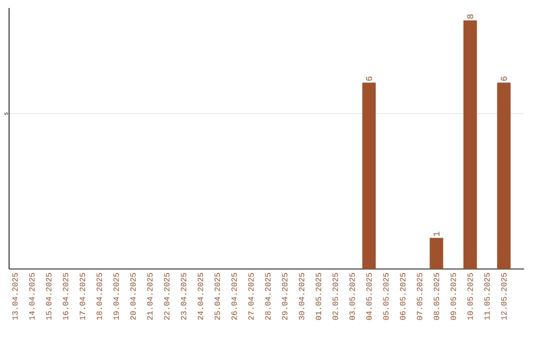 Image resolution: width=540 pixels, height=340 pixels. I want to click on data-label: 1, so click(436, 234).